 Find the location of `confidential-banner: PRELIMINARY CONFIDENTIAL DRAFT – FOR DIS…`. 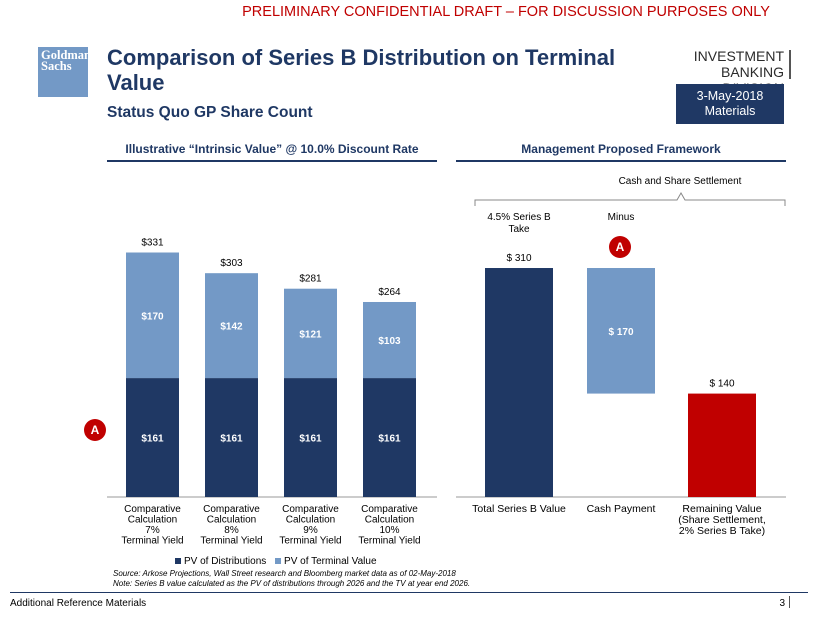

confidential-banner: PRELIMINARY CONFIDENTIAL DRAFT – FOR DIS… is located at coordinates (506, 12).